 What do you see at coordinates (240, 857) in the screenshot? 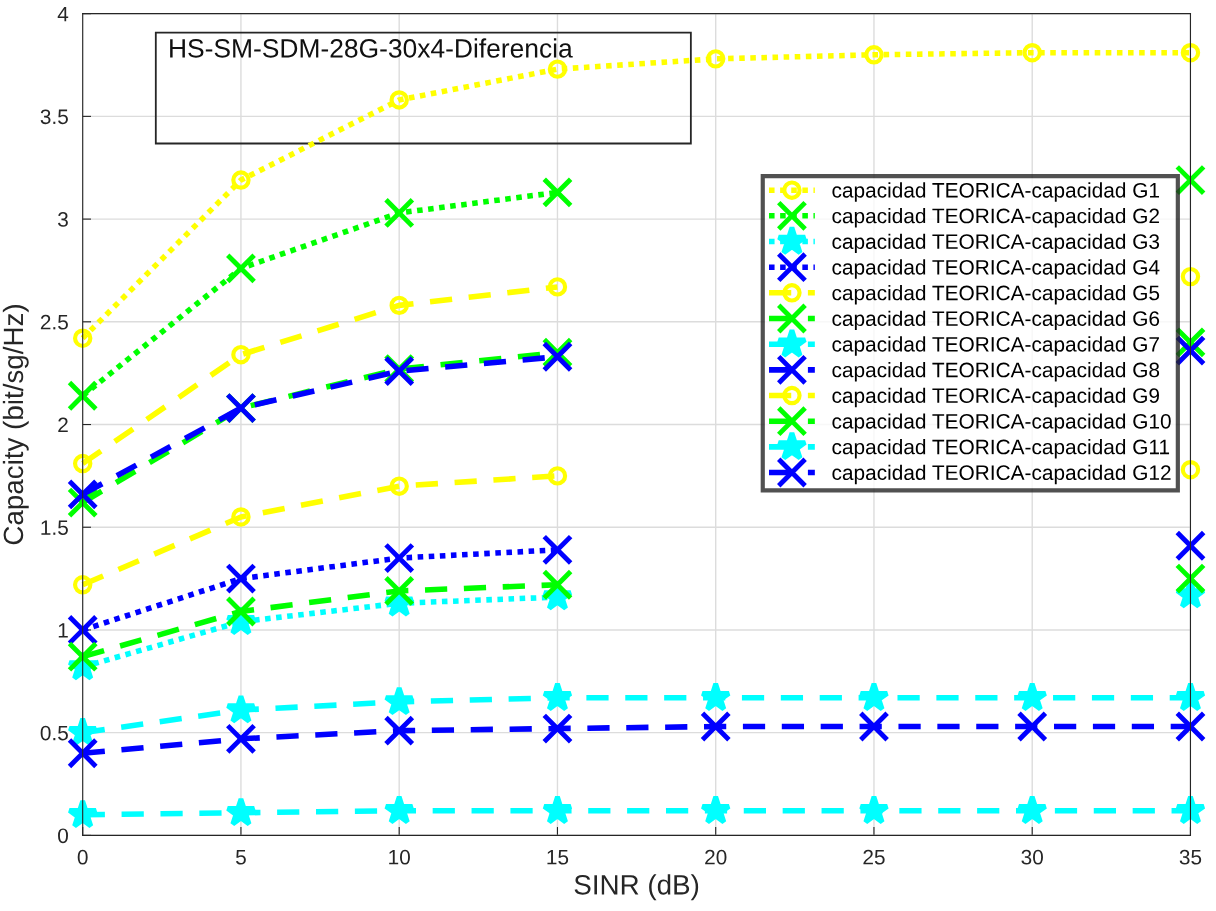
I see `x-tick-label: 5` at bounding box center [240, 857].